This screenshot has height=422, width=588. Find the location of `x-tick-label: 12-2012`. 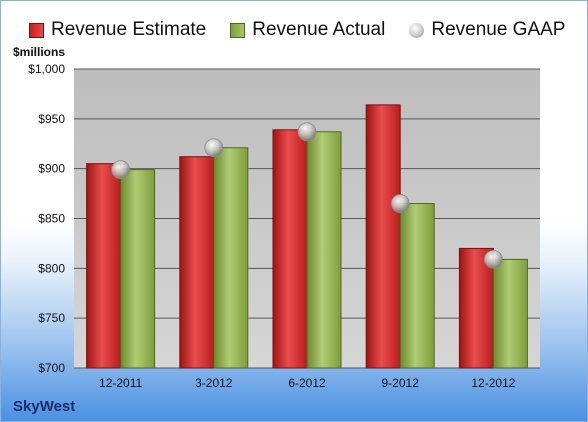

x-tick-label: 12-2012 is located at coordinates (493, 383).